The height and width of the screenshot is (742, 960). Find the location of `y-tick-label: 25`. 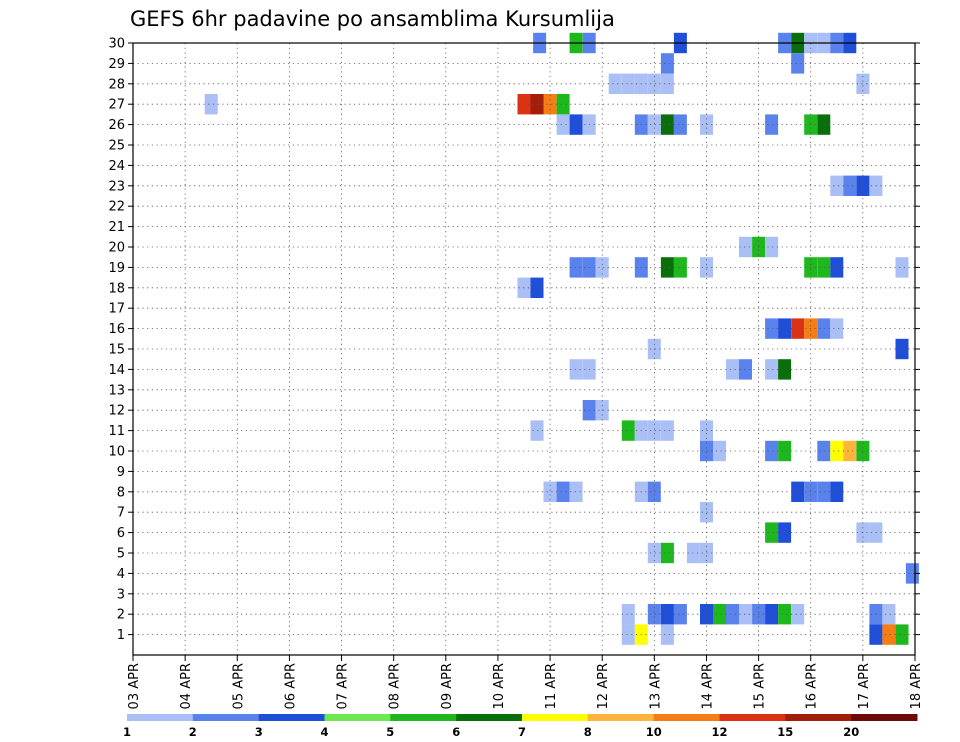

y-tick-label: 25 is located at coordinates (116, 146).